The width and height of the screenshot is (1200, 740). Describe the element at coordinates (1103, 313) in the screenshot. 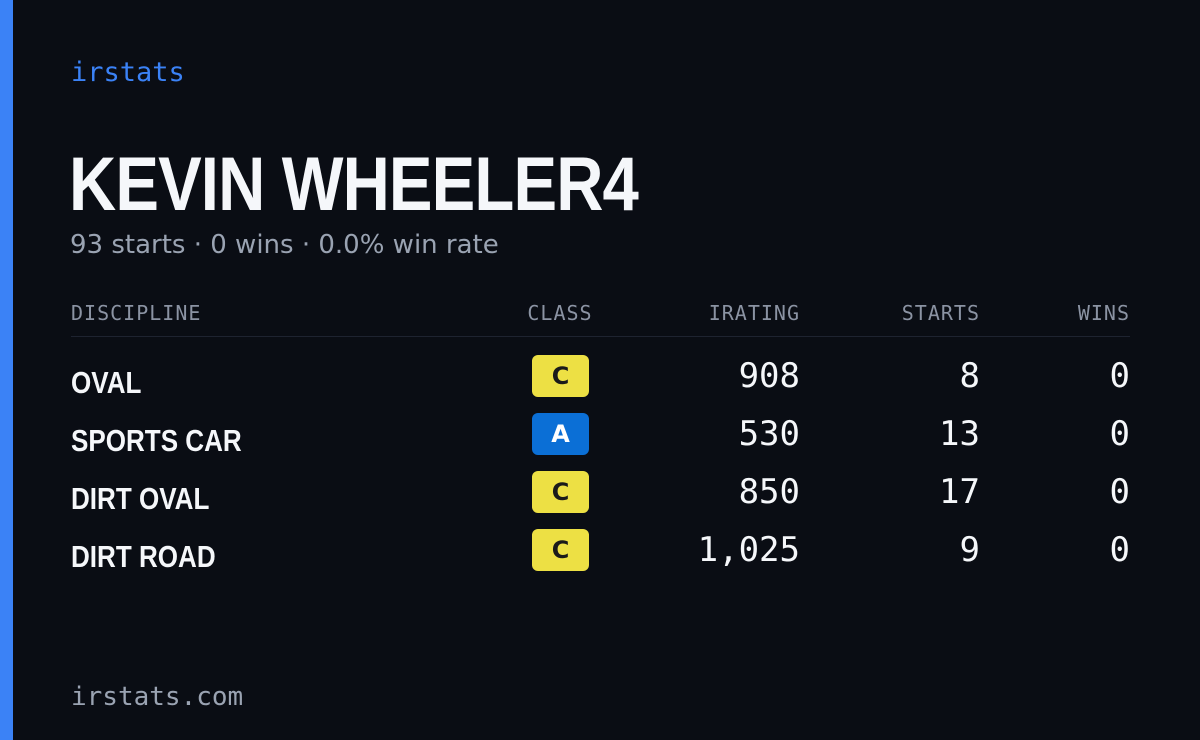

I see `header-wins: WINS` at that location.